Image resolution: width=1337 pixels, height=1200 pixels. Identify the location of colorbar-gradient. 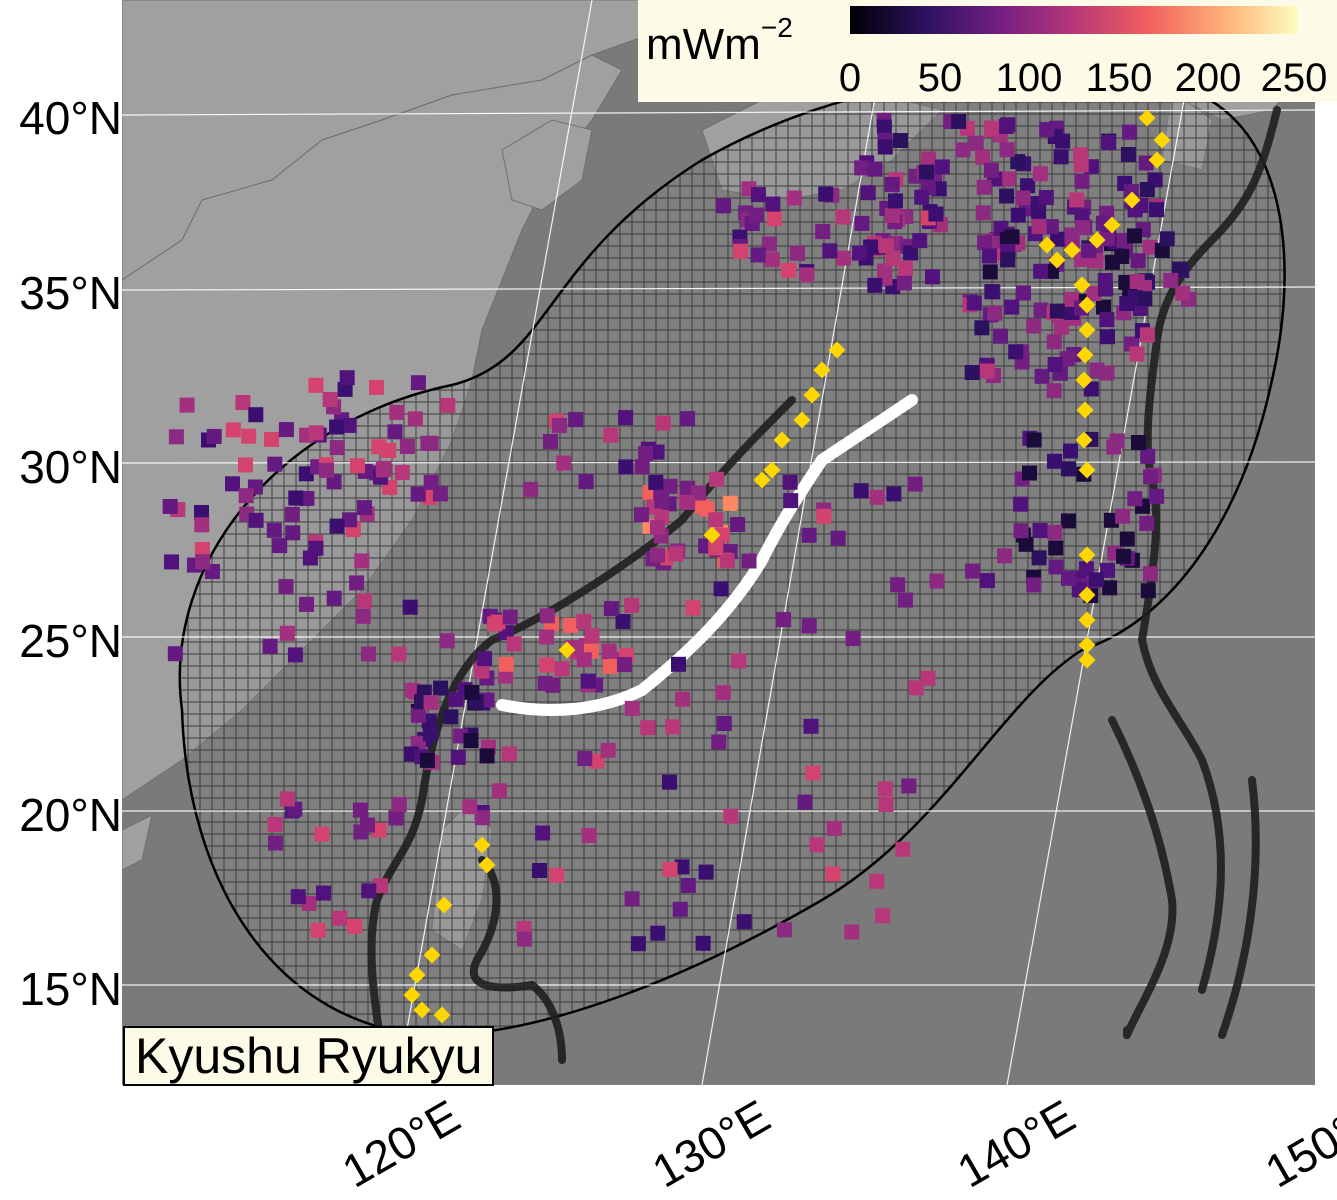
(1074, 20).